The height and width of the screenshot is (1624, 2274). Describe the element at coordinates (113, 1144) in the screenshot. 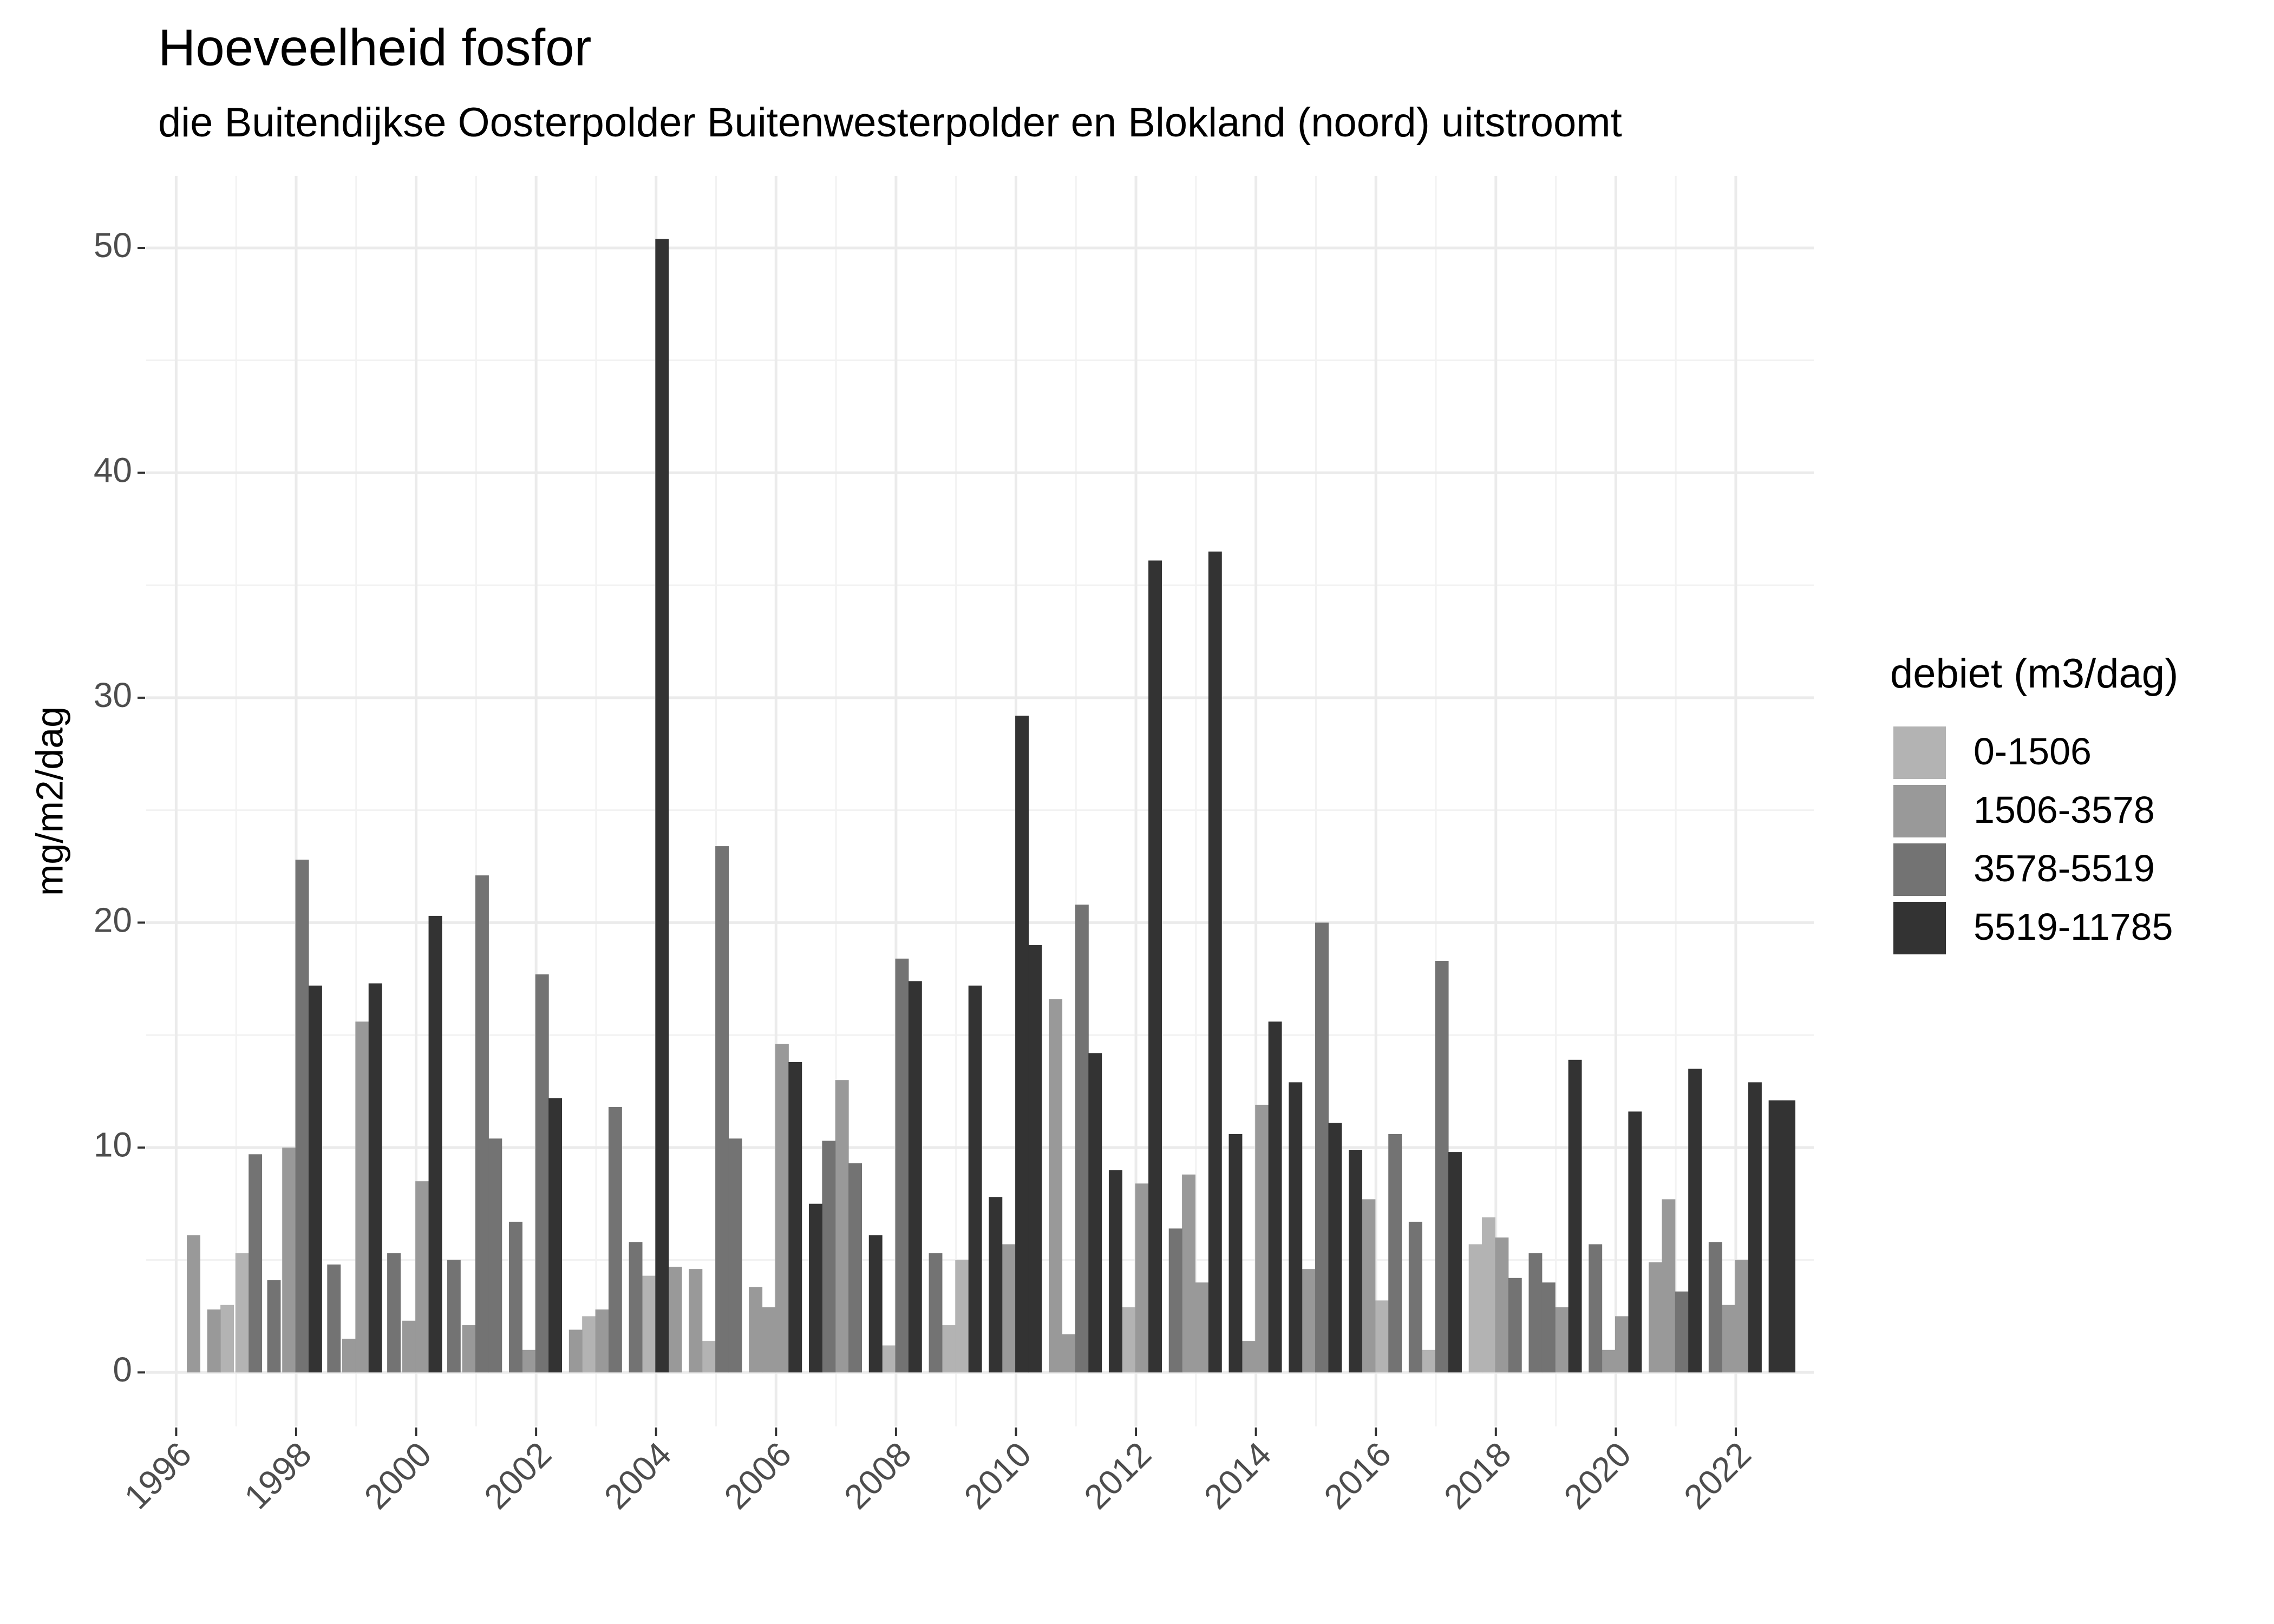

I see `y-tick-label: 10` at that location.